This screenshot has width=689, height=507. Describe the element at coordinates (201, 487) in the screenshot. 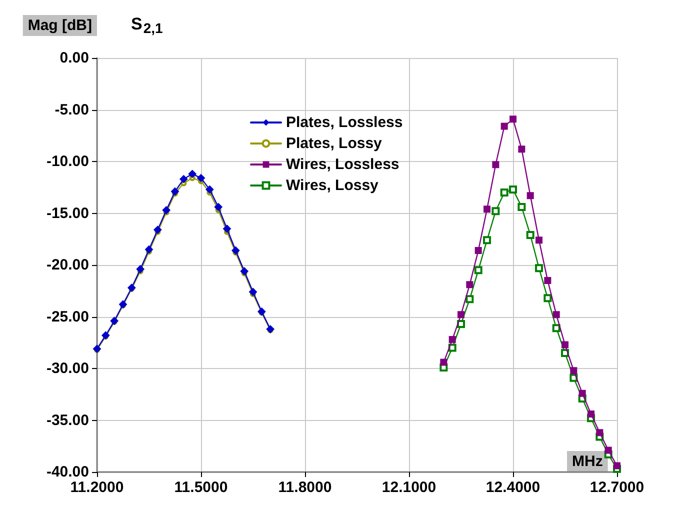

I see `x-tick-label: 11.5000` at that location.